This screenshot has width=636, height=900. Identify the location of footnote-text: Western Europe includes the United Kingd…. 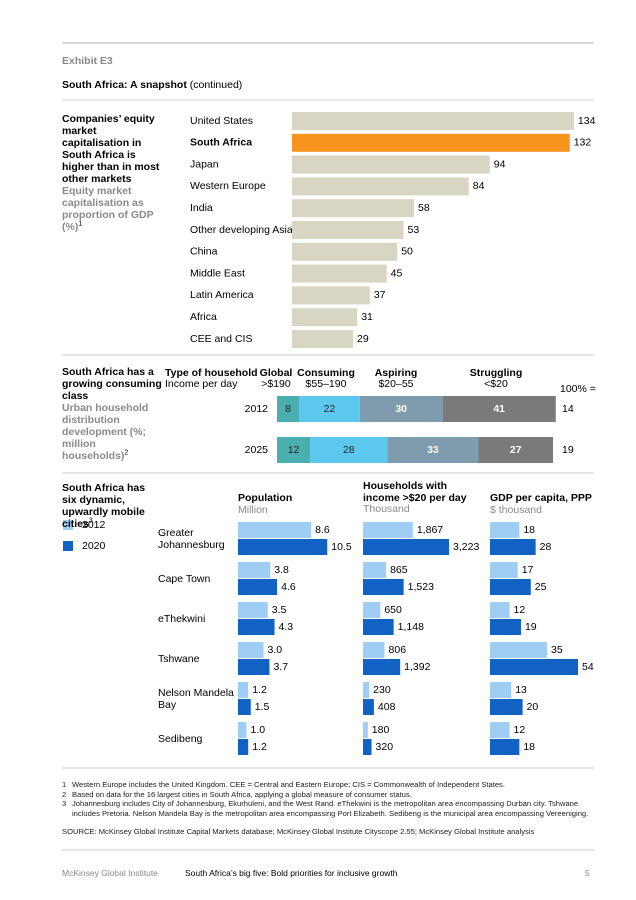
(288, 784).